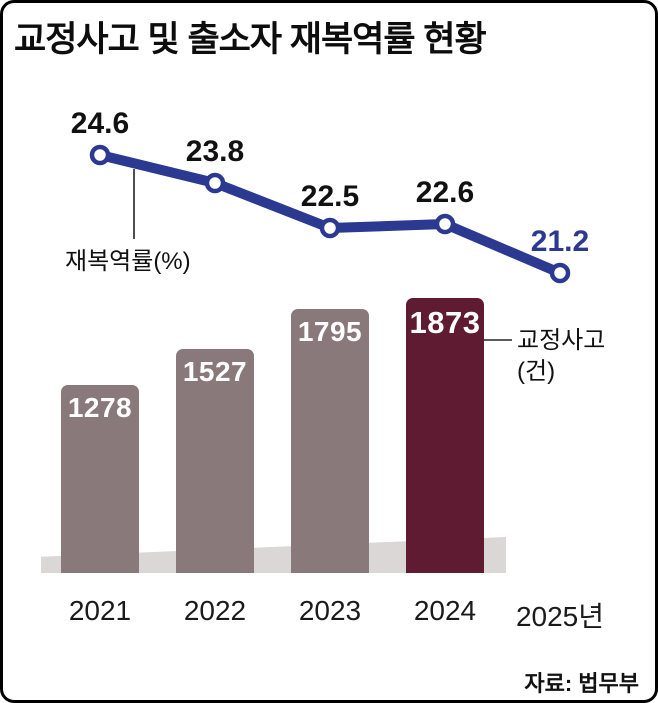  I want to click on x-axis-label: 2024, so click(445, 610).